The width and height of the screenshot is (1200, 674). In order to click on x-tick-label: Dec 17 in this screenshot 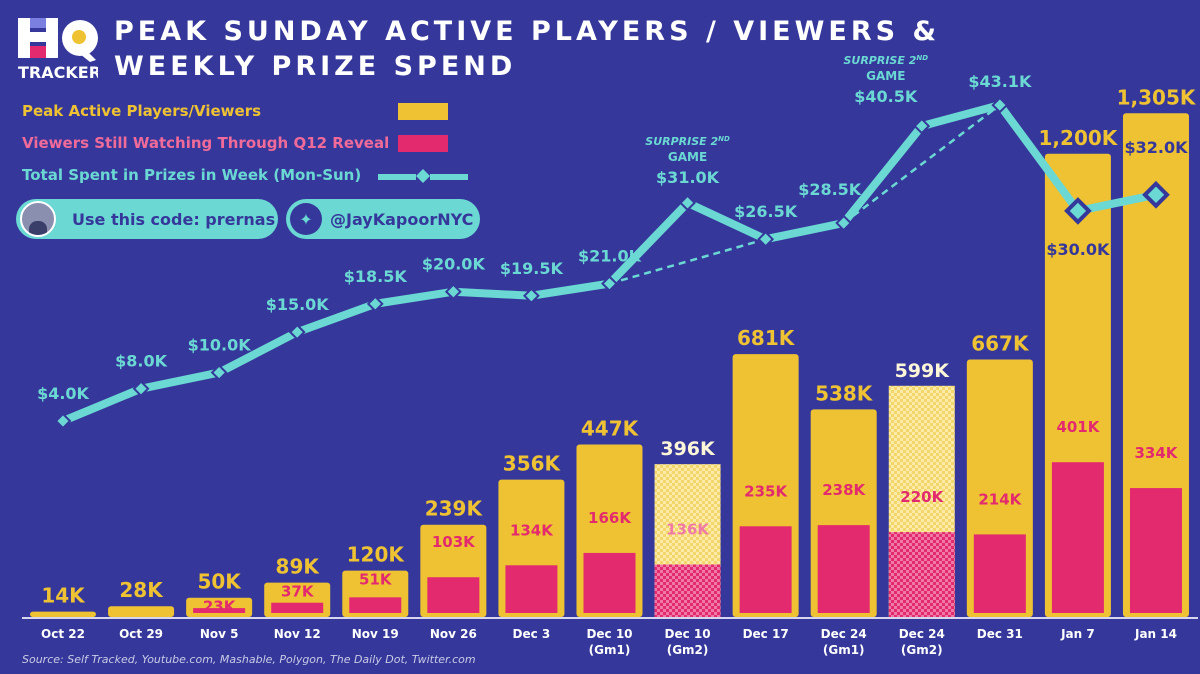, I will do `click(766, 634)`.